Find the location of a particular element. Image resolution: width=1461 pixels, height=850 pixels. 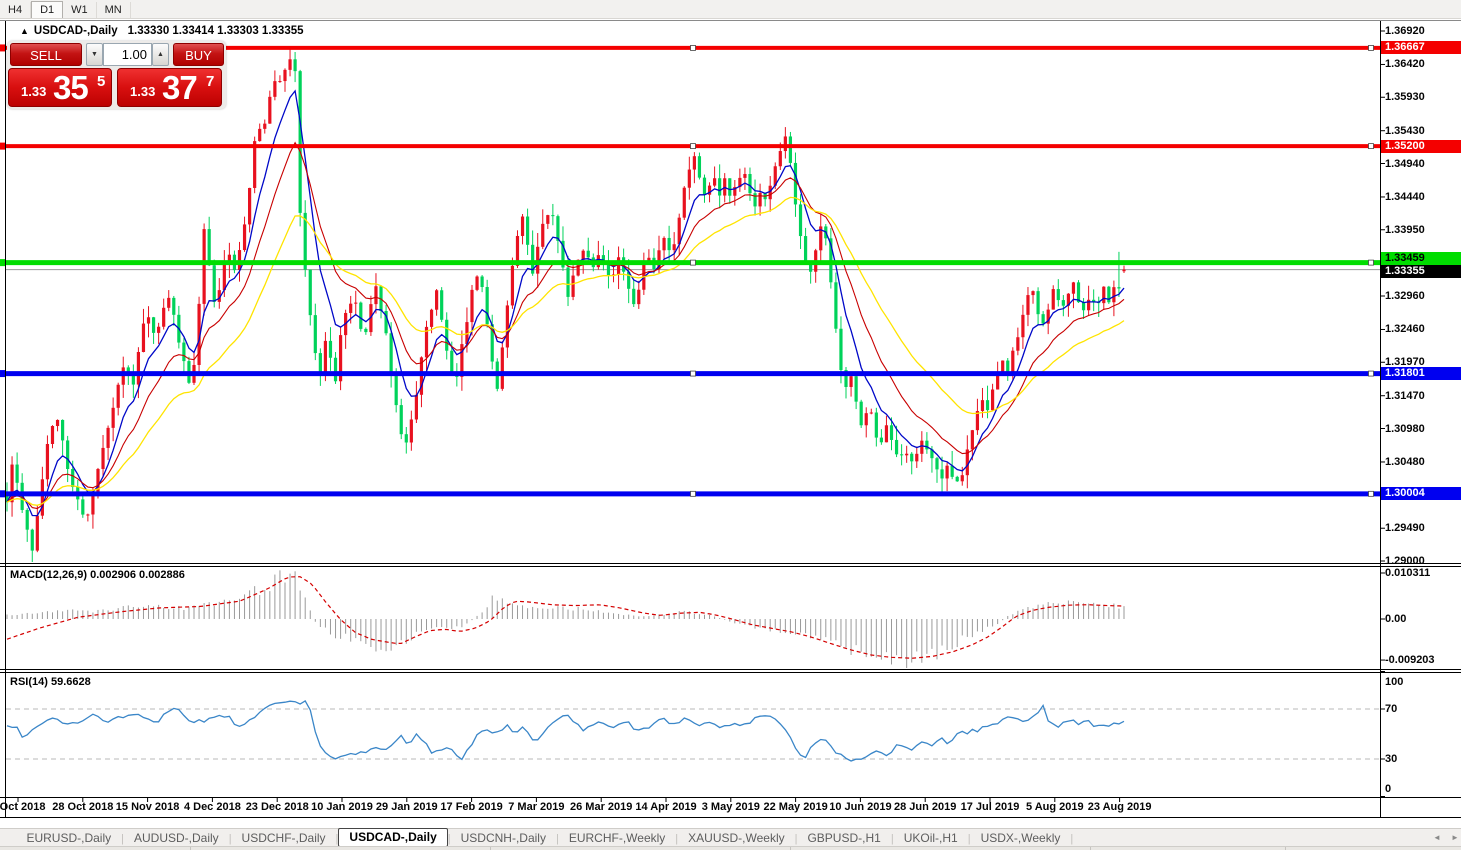

date-label: 10 Jun 2019 is located at coordinates (860, 807).